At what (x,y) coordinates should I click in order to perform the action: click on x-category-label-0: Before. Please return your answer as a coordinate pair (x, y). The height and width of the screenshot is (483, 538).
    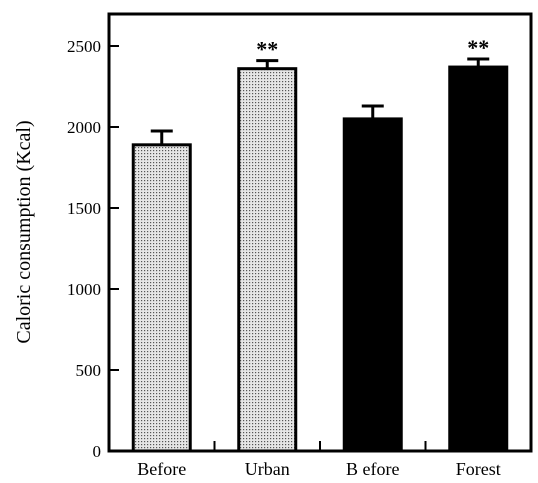
    Looking at the image, I should click on (161, 469).